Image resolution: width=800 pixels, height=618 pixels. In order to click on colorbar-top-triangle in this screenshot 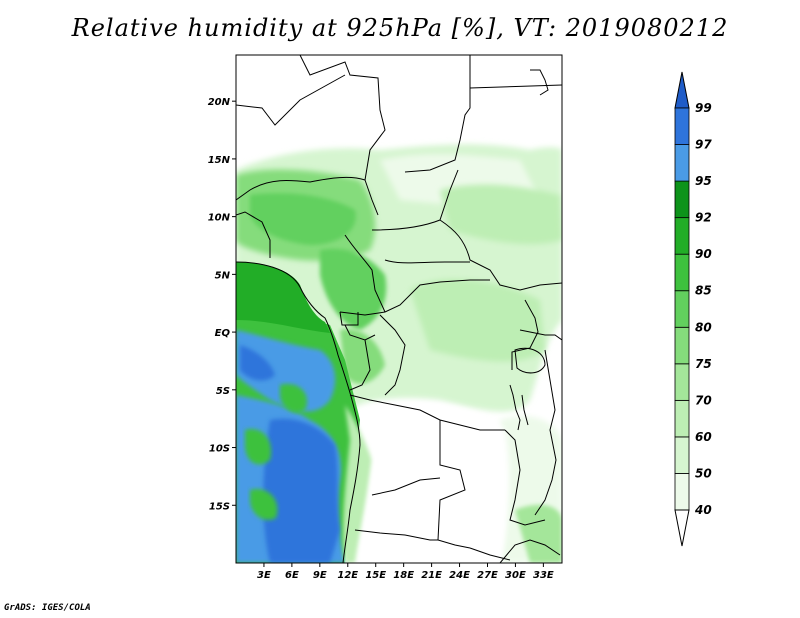, I will do `click(682, 90)`.